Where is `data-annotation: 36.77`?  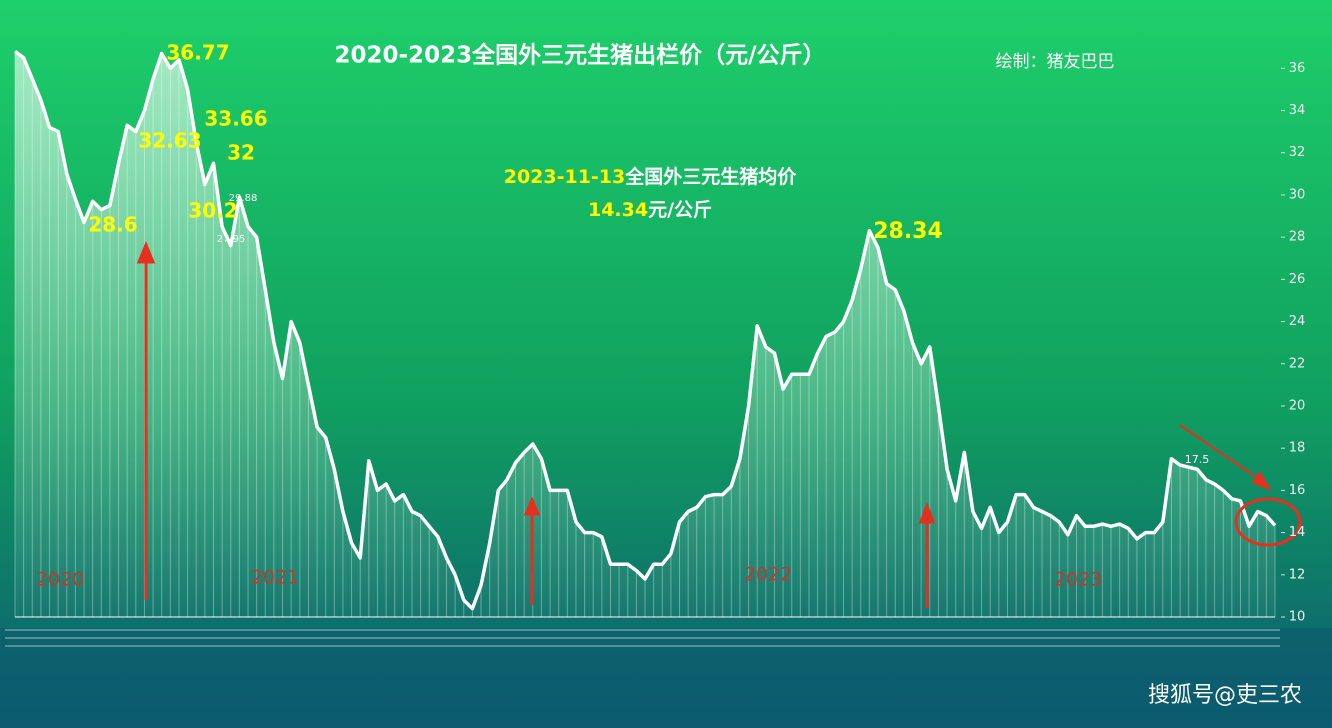
data-annotation: 36.77 is located at coordinates (197, 53).